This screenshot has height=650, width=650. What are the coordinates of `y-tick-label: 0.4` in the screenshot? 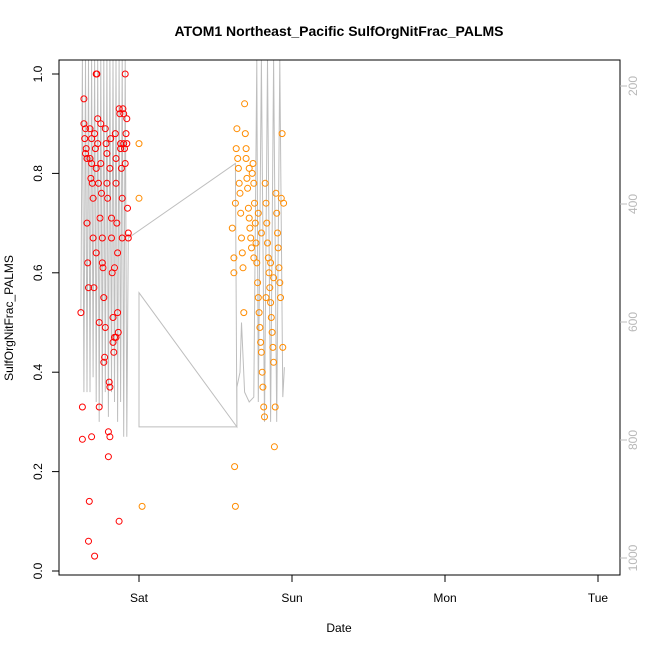 It's located at (38, 372).